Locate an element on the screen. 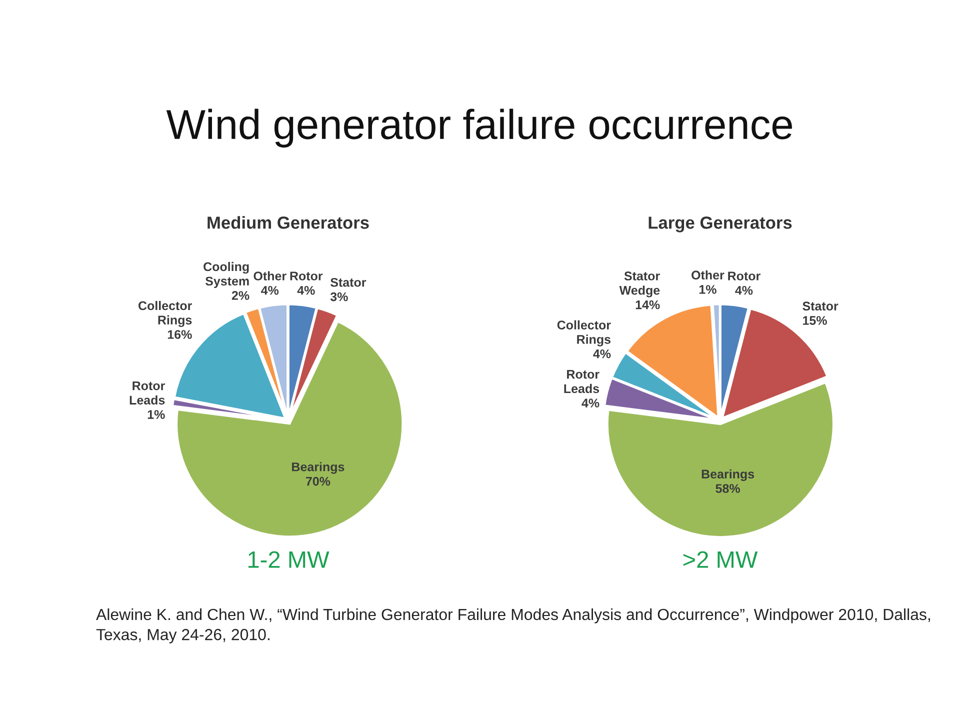 The height and width of the screenshot is (720, 960). data-label: 3% is located at coordinates (339, 297).